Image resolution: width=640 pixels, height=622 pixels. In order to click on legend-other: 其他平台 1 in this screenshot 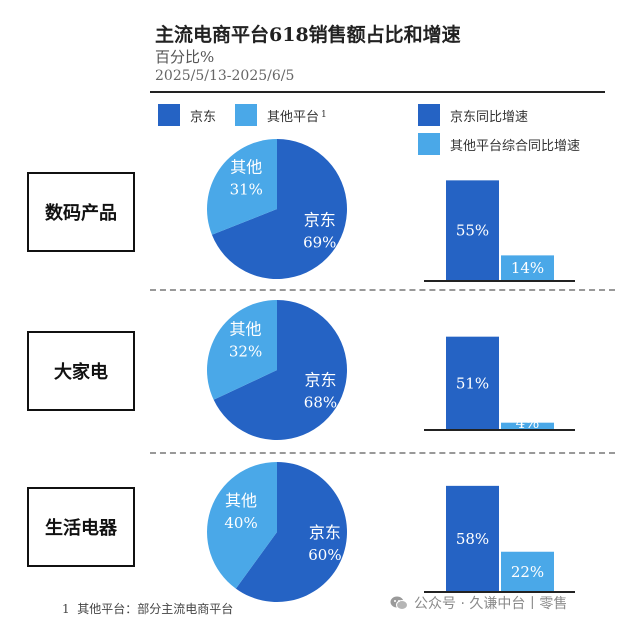, I will do `click(281, 115)`.